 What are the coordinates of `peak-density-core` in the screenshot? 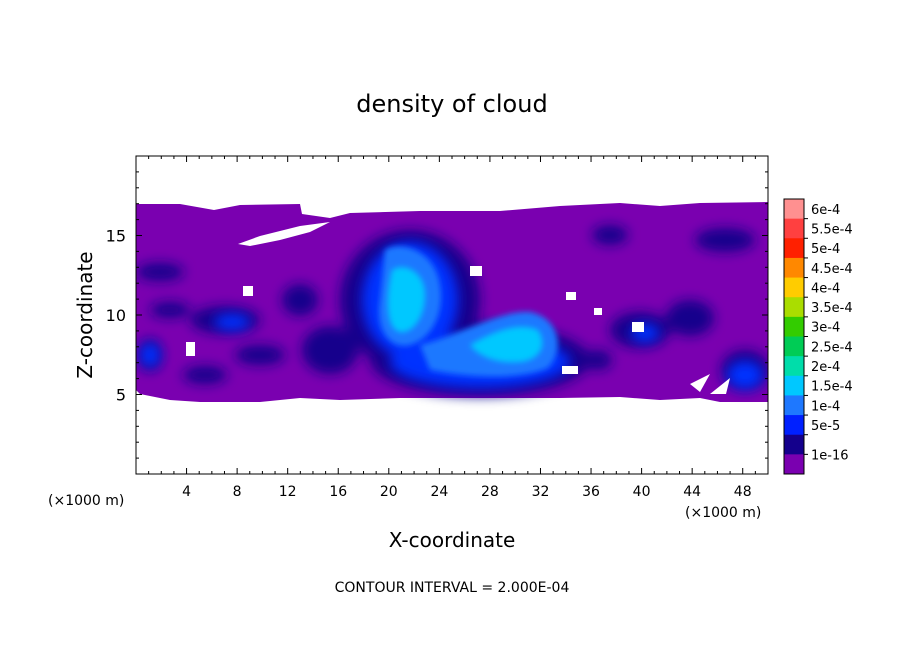 It's located at (465, 315).